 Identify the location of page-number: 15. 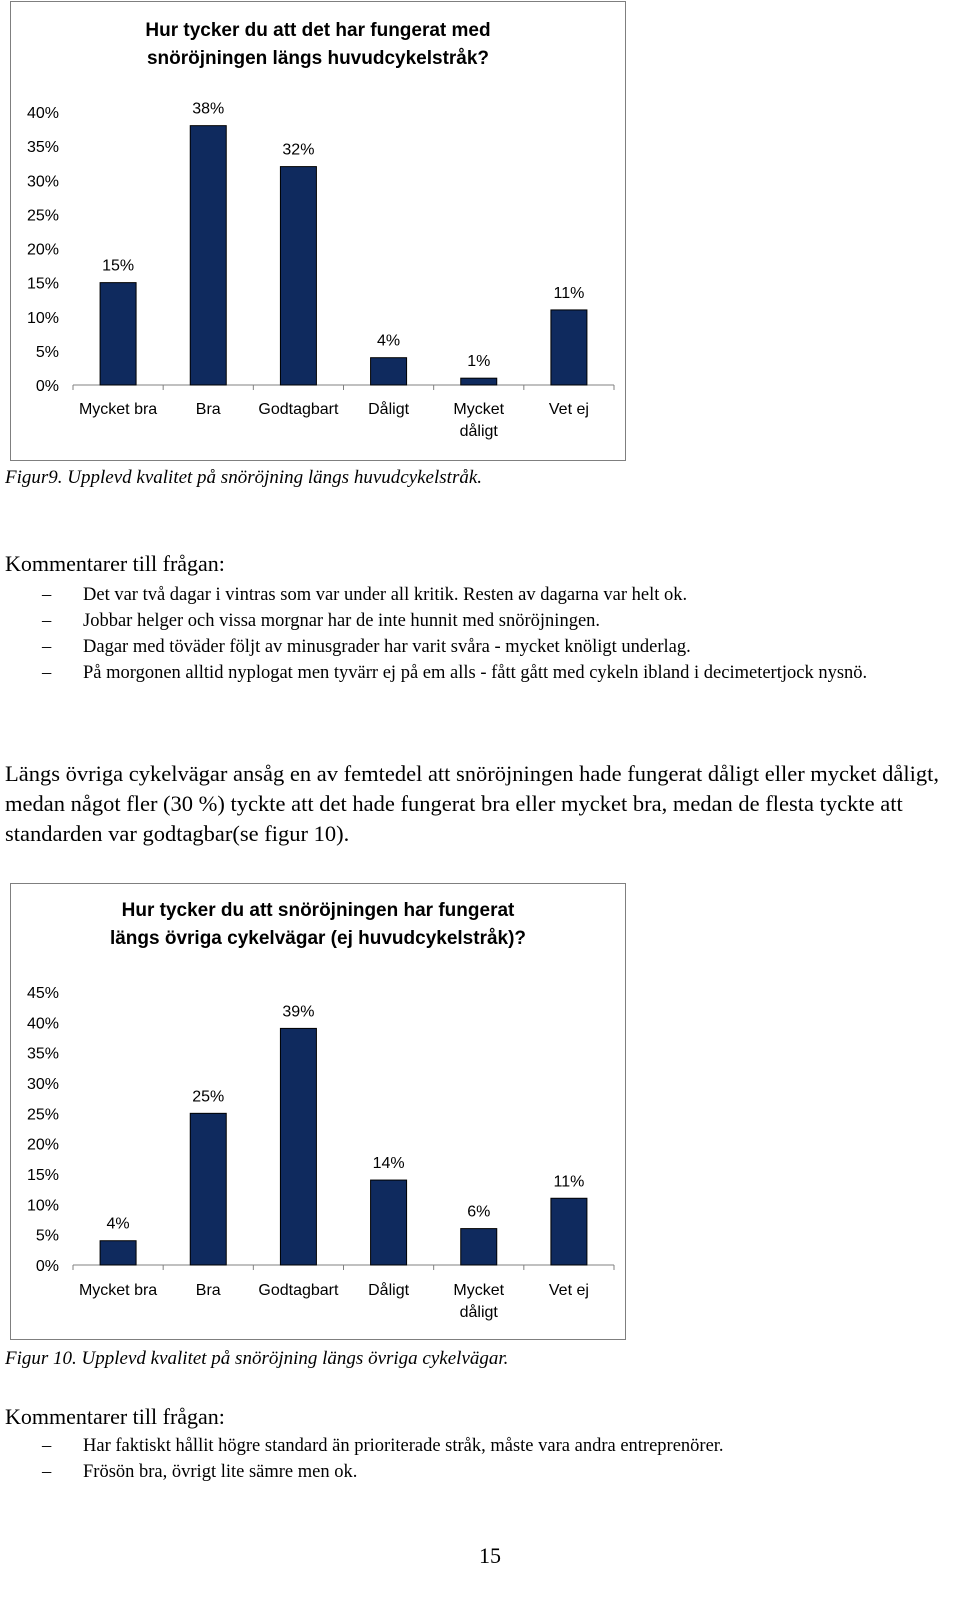
(490, 1555).